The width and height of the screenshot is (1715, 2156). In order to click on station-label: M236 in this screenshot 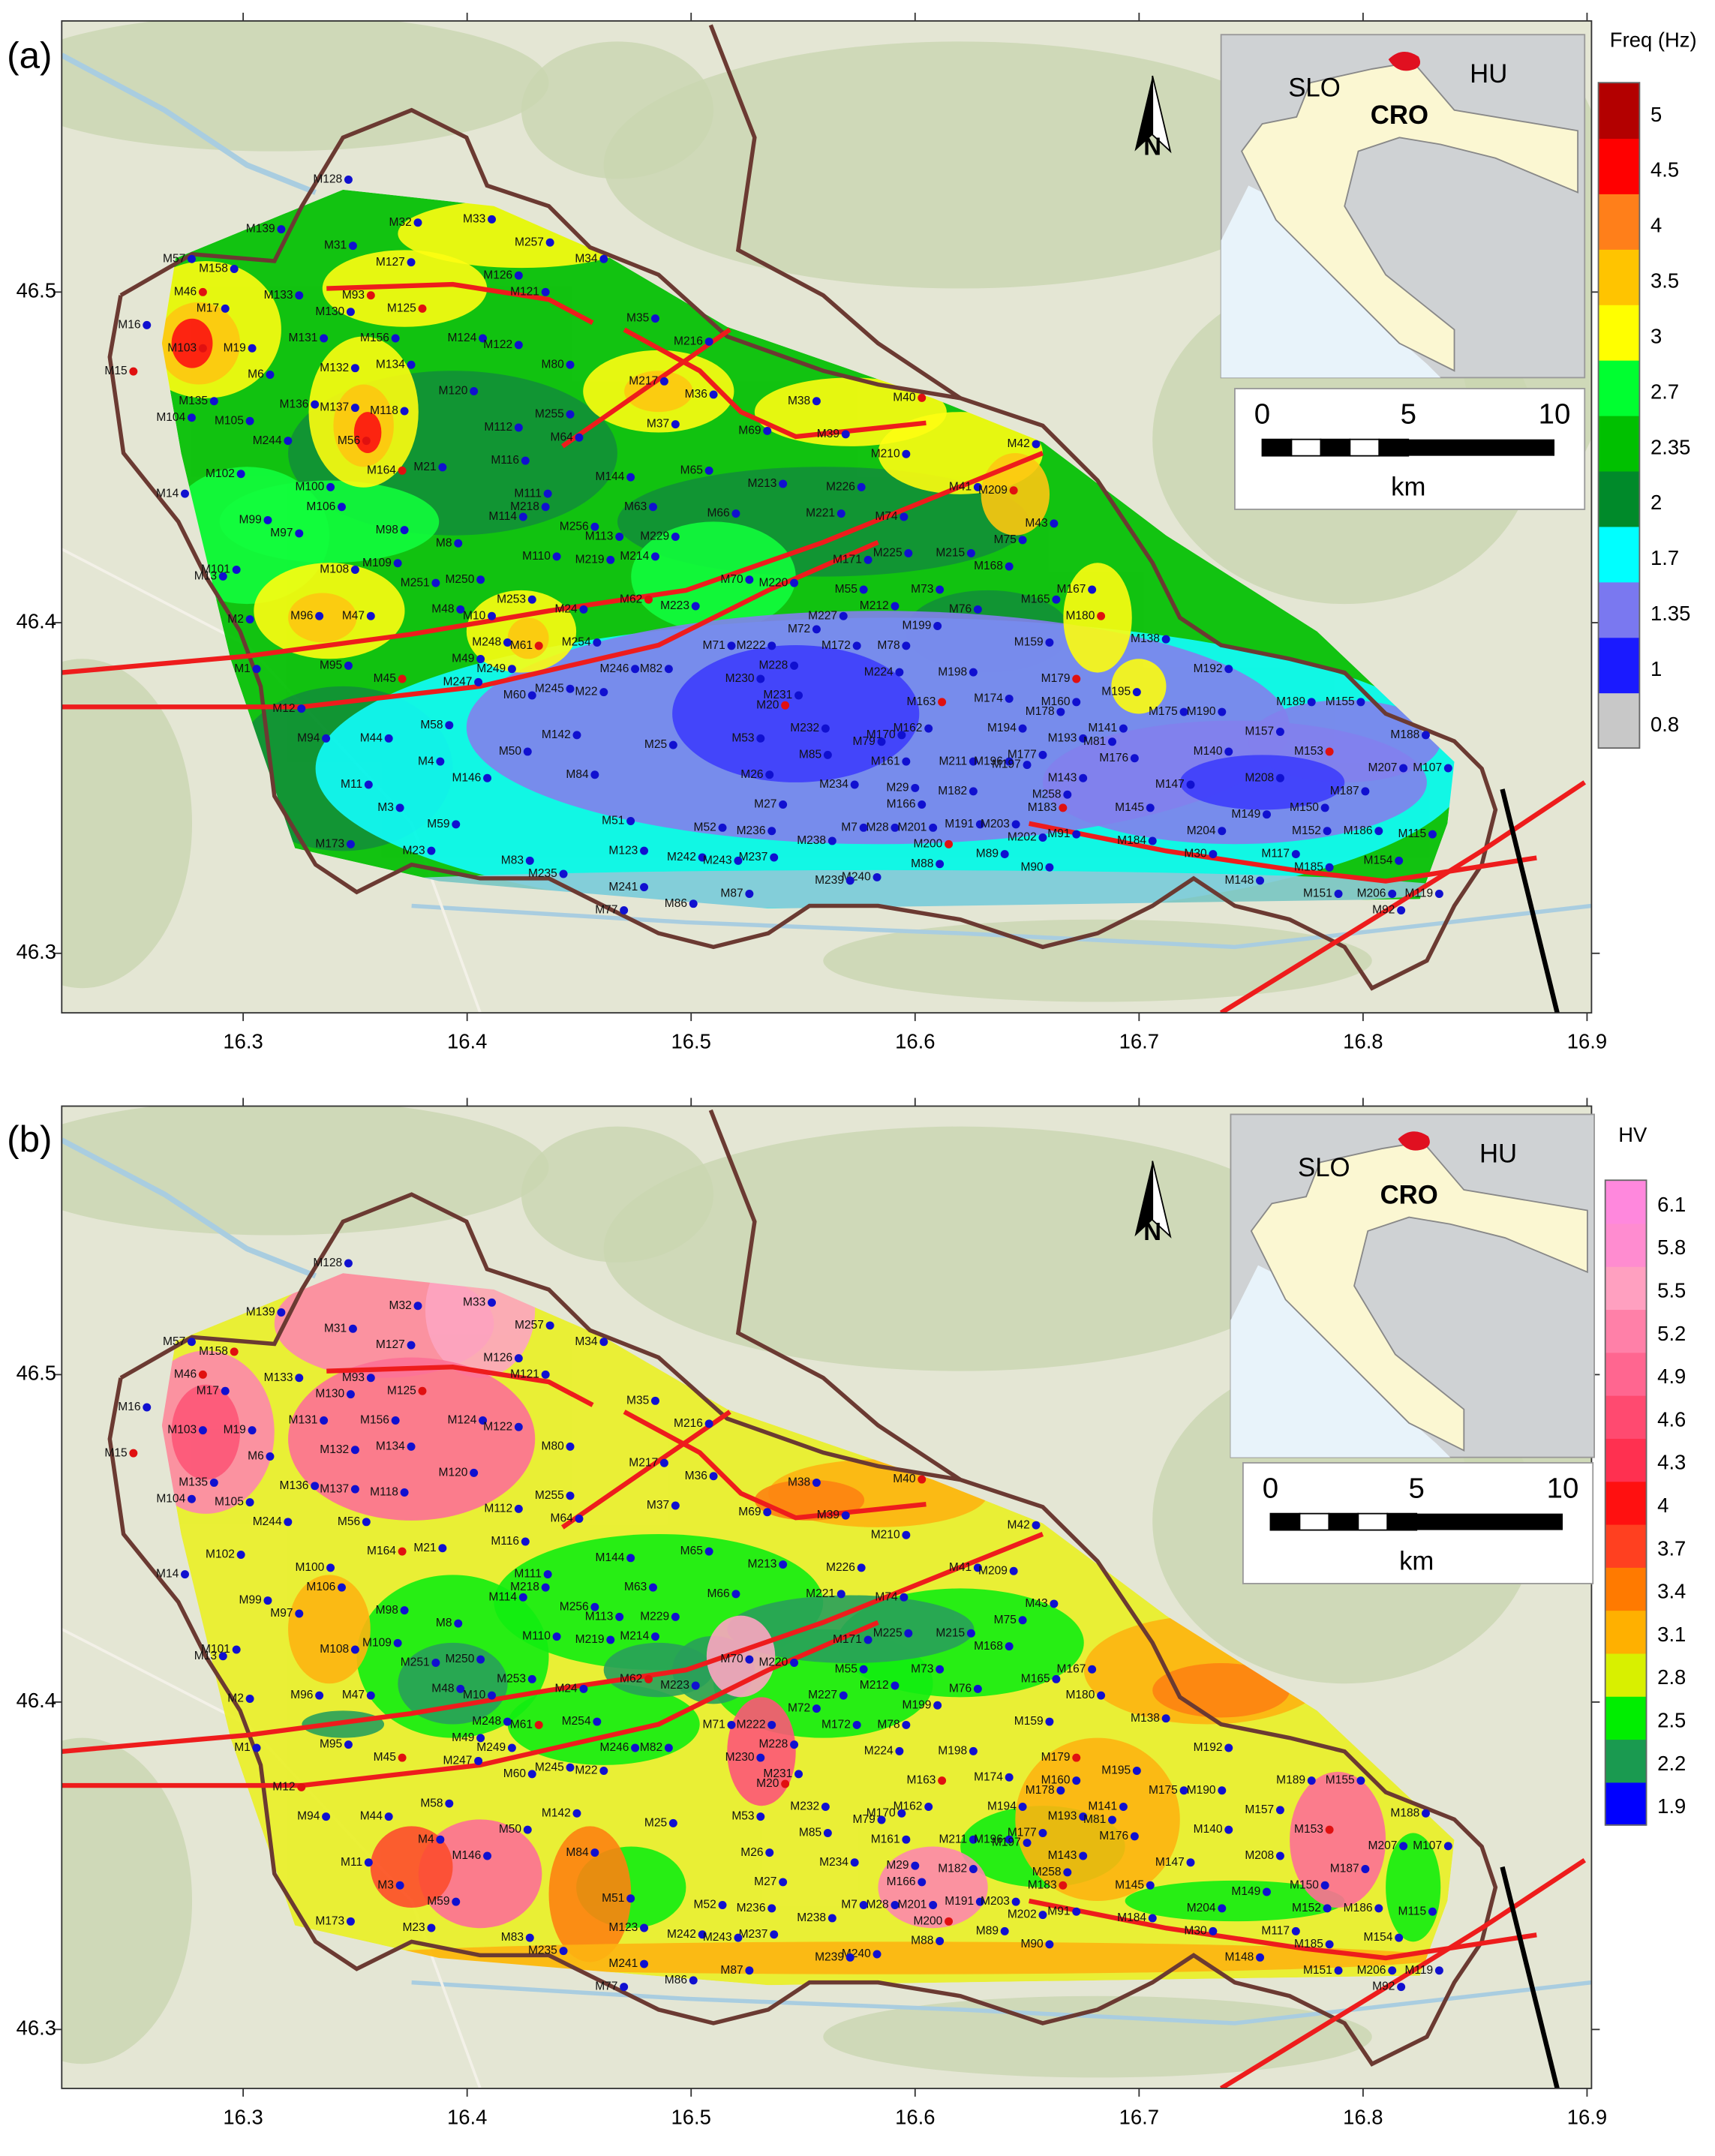, I will do `click(751, 1908)`.